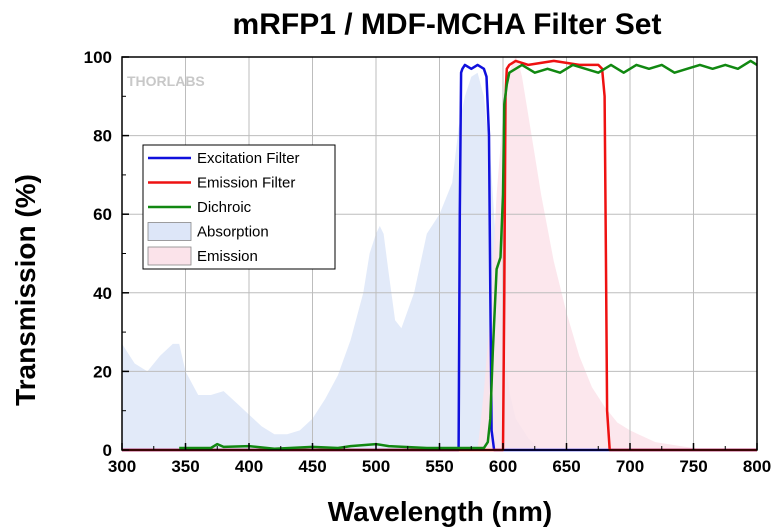 Image resolution: width=780 pixels, height=532 pixels. I want to click on x-axis-label: Wavelength (nm), so click(440, 511).